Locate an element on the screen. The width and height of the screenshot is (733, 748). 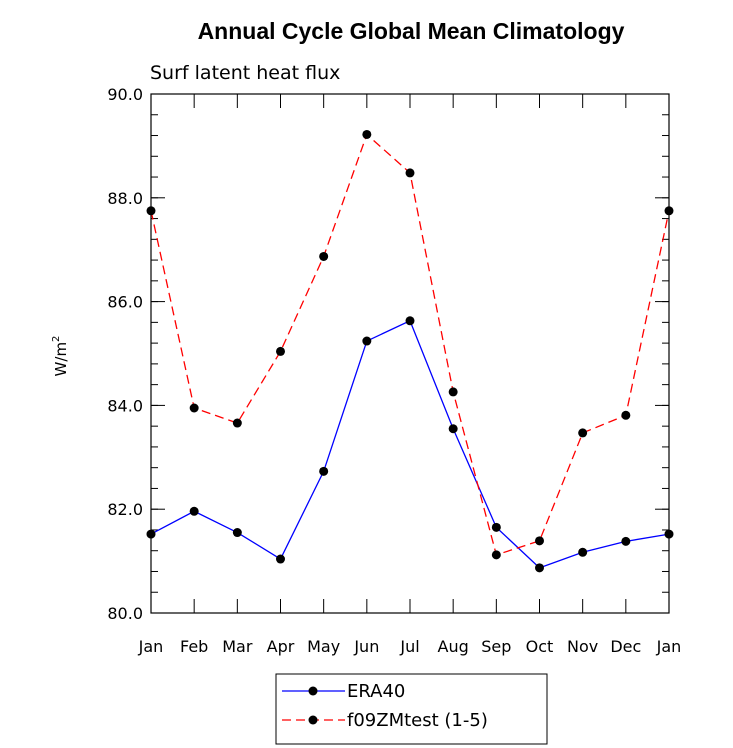
x-tick-label: May is located at coordinates (323, 646).